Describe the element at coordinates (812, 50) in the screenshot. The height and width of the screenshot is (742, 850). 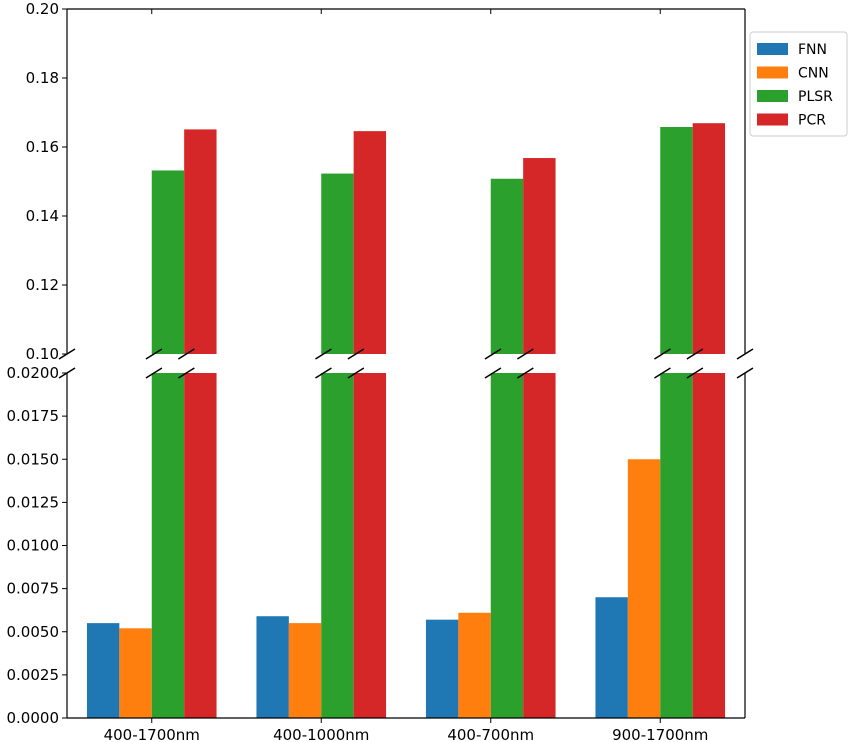
I see `legend-label-fnn: FNN` at that location.